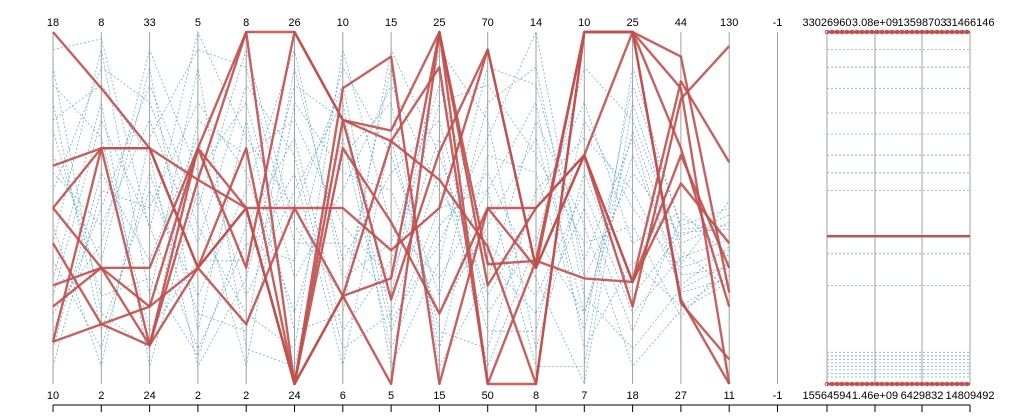 The width and height of the screenshot is (1024, 416). What do you see at coordinates (970, 23) in the screenshot?
I see `axis-max-label: 31466146` at bounding box center [970, 23].